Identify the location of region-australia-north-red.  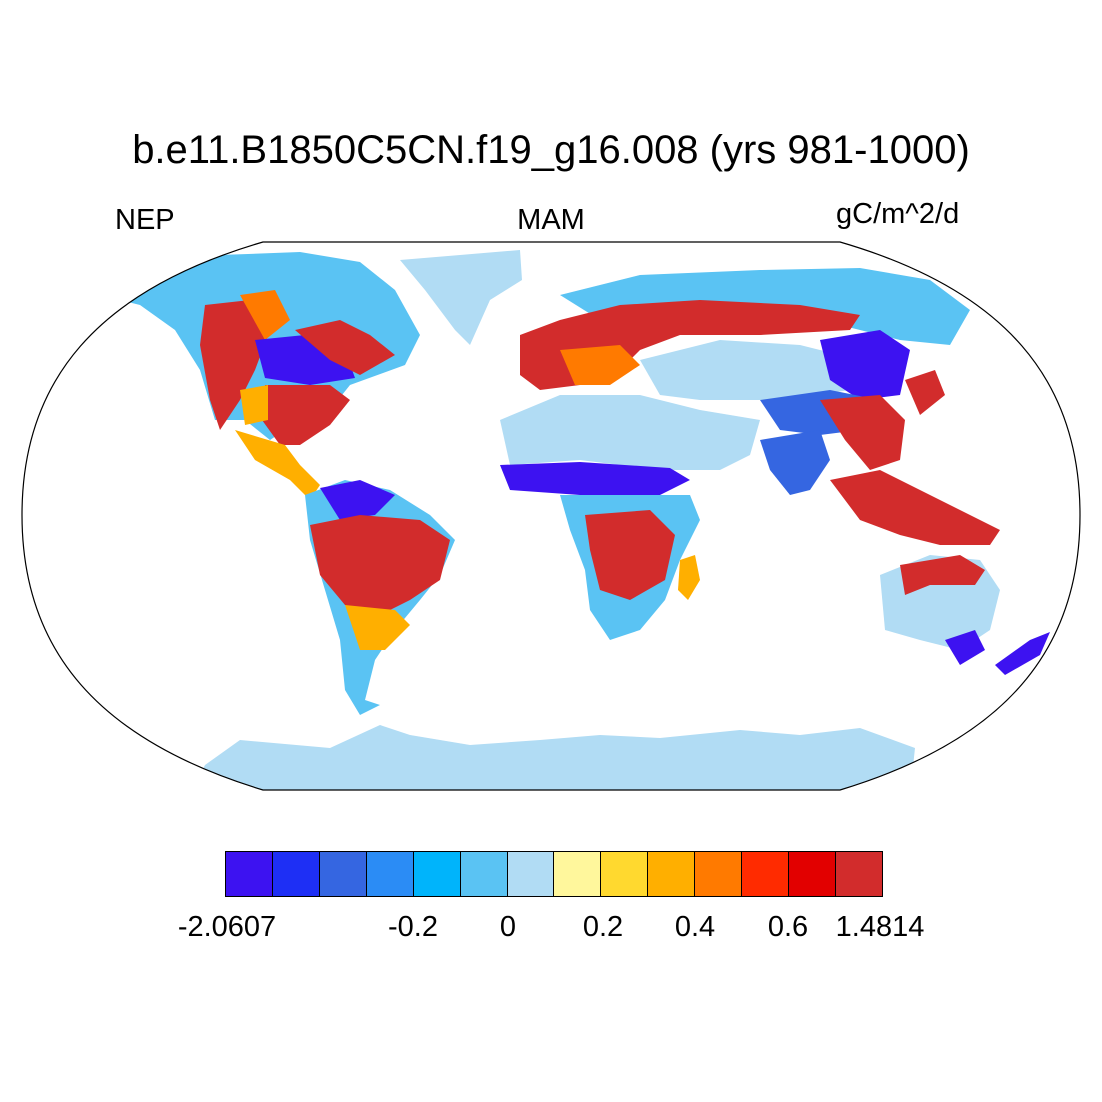
(942, 575).